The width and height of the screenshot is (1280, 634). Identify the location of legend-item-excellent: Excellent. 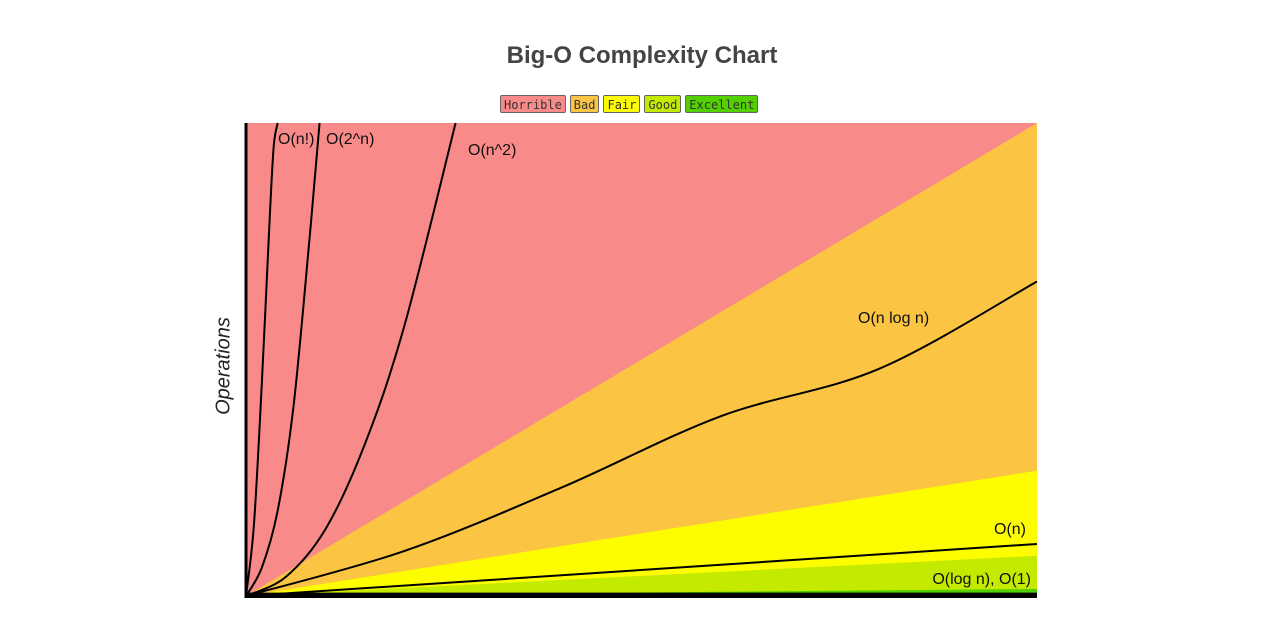
(722, 104).